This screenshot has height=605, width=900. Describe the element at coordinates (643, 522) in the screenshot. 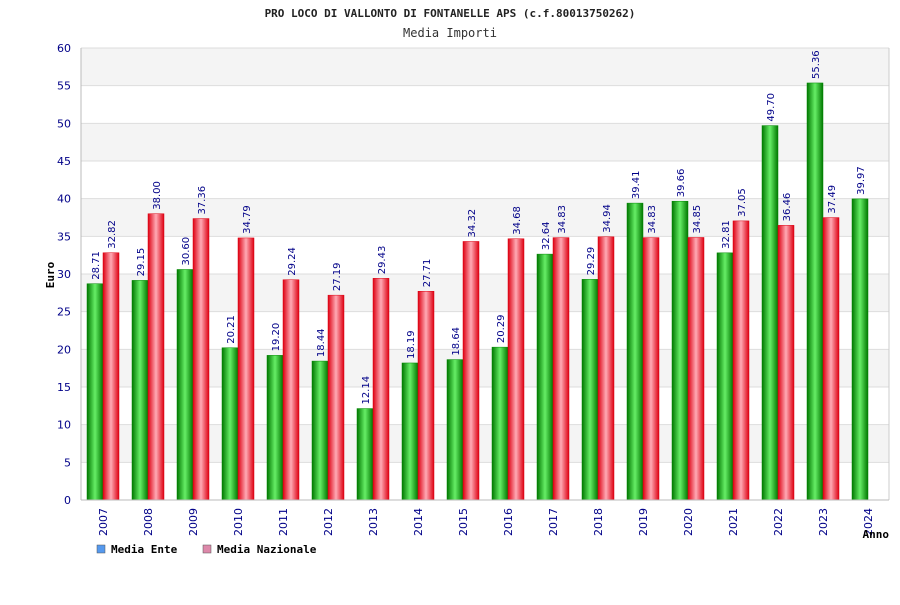

I see `x-tick-label: 2019` at that location.